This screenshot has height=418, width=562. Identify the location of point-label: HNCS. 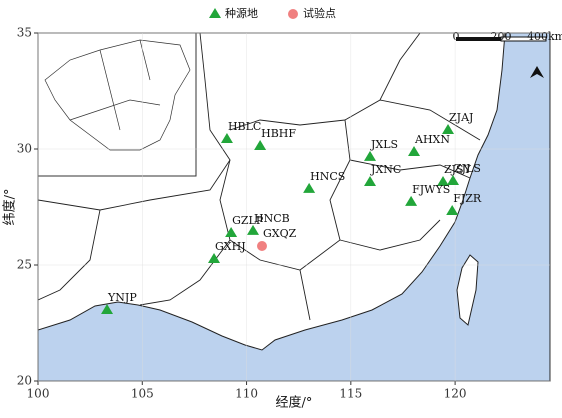
(327, 176).